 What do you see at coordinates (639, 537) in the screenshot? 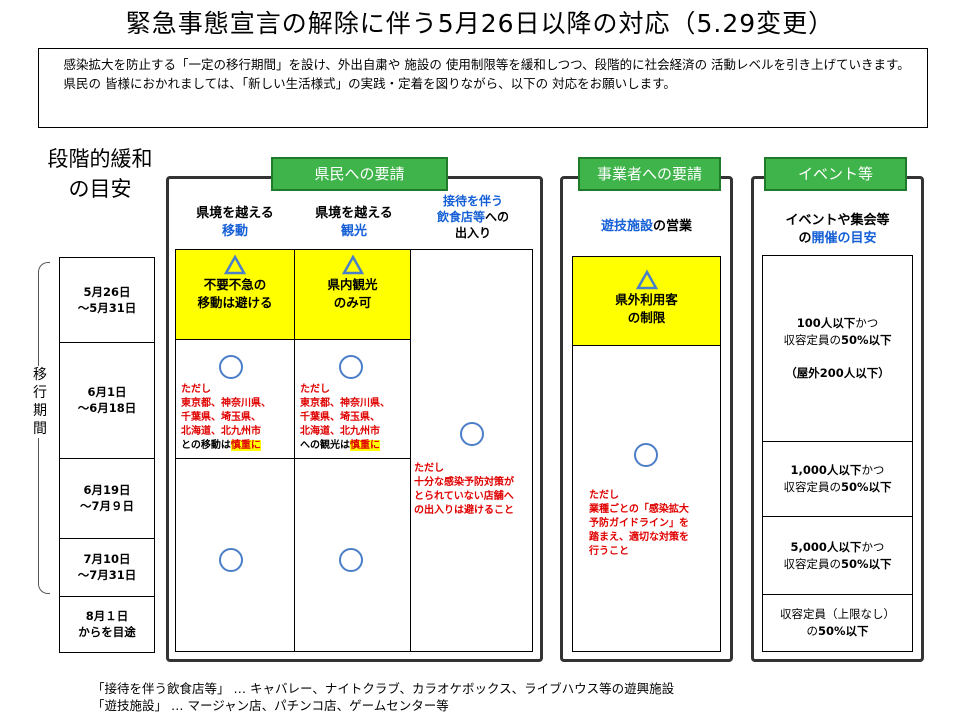
I see `note-line: 踏まえ、適切な対策を` at bounding box center [639, 537].